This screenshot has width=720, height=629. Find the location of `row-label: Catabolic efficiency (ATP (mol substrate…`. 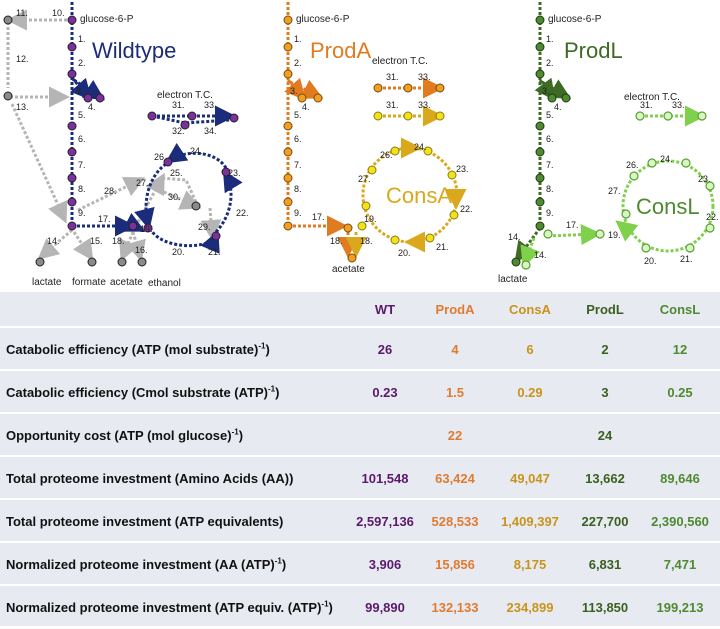

row-label: Catabolic efficiency (ATP (mol substrate… is located at coordinates (138, 349).